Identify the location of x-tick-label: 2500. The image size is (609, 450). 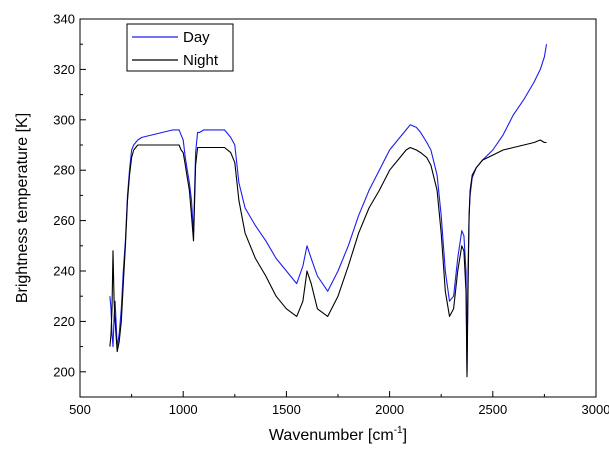
(492, 409).